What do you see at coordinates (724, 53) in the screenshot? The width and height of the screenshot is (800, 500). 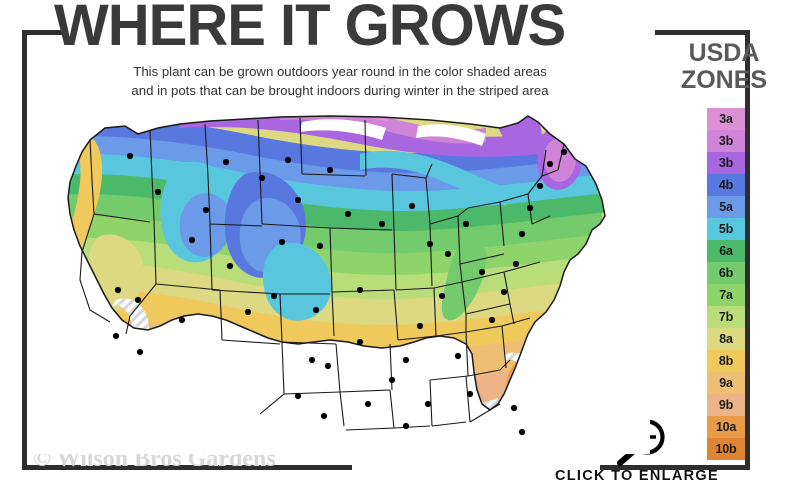 I see `legend-title-line-1: USDA` at bounding box center [724, 53].